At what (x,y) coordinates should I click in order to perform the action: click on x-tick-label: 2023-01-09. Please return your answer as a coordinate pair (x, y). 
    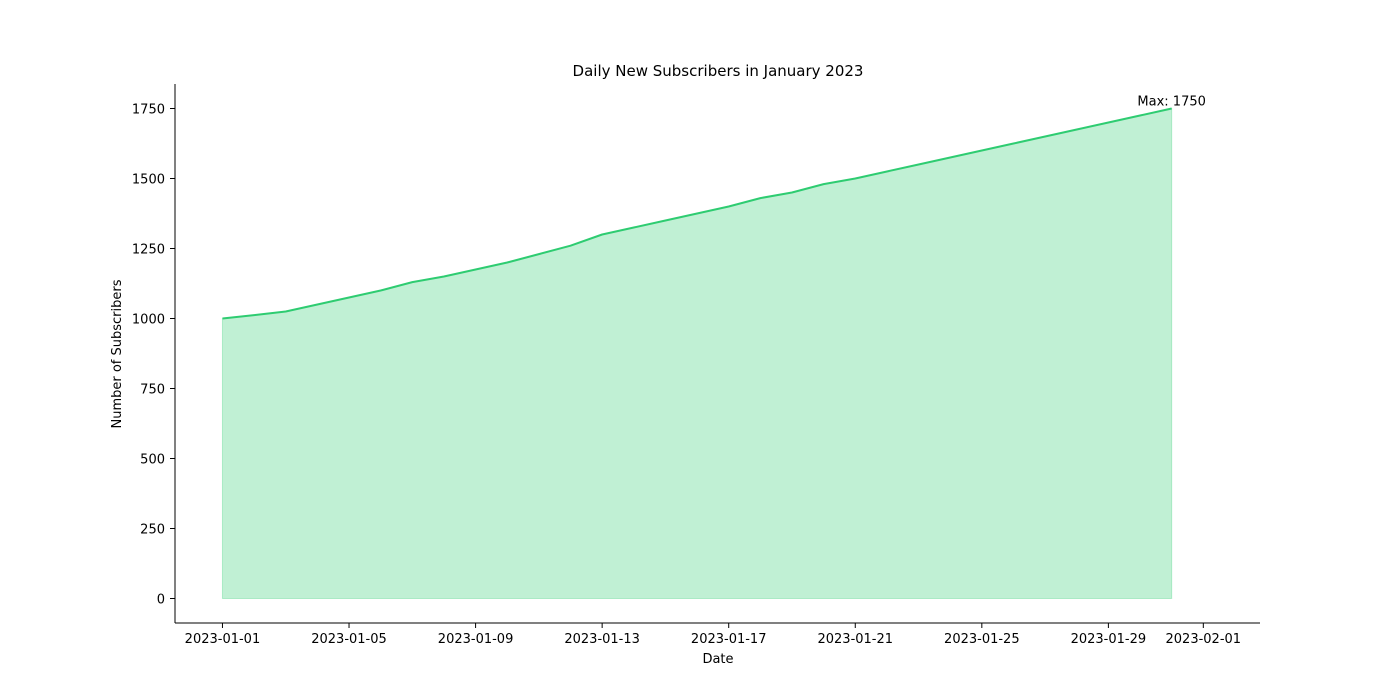
    Looking at the image, I should click on (476, 639).